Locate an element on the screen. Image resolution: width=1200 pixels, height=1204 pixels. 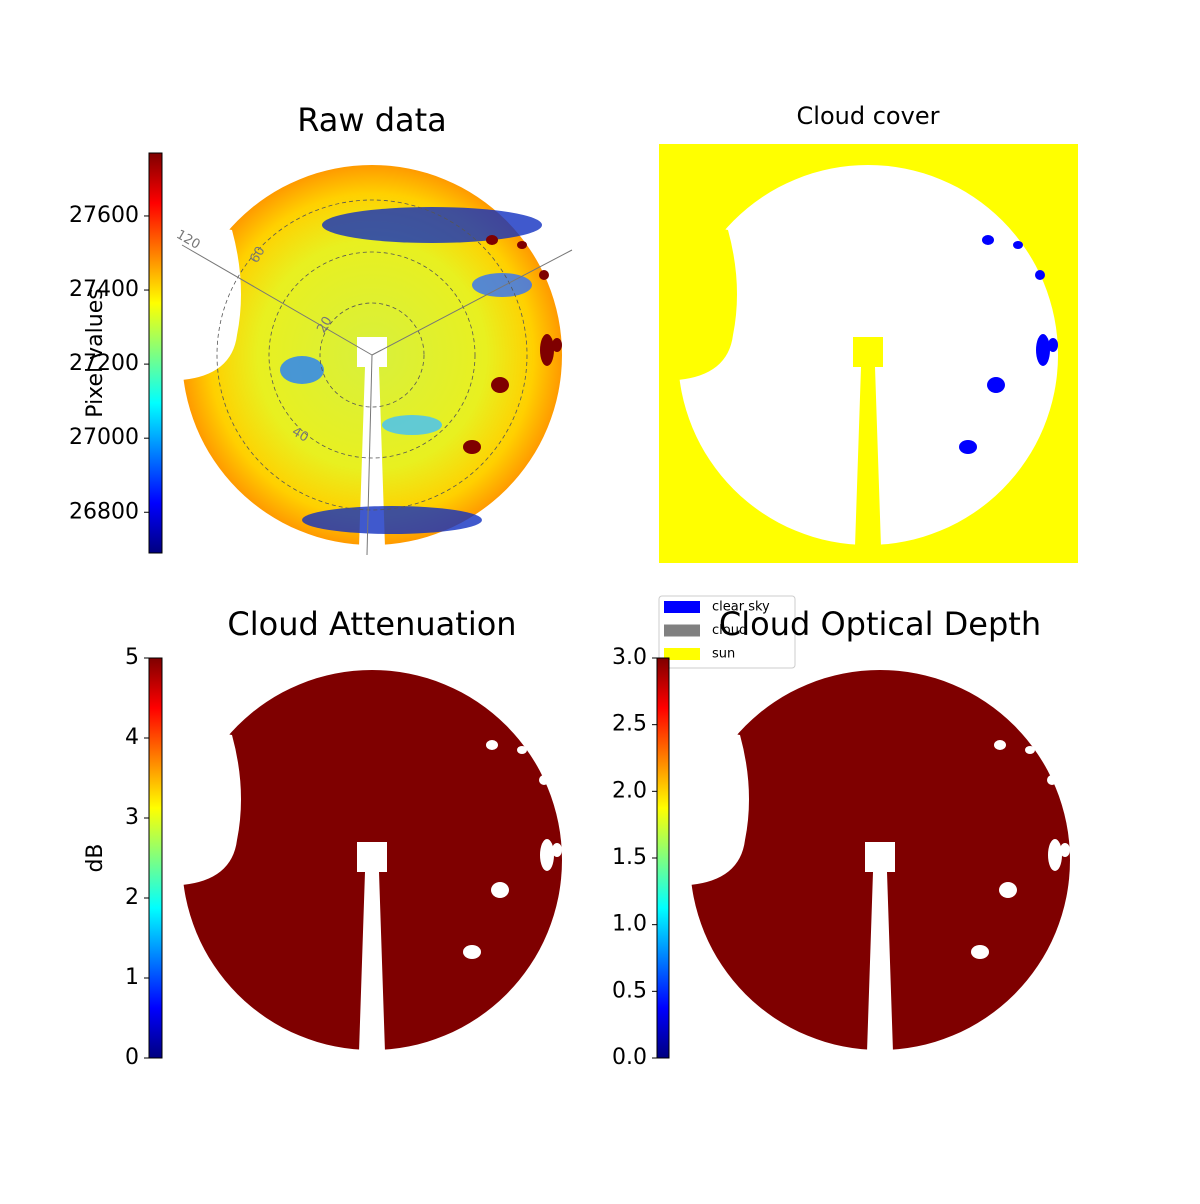
colorbar-tick-label: 1.5 is located at coordinates (629, 857).